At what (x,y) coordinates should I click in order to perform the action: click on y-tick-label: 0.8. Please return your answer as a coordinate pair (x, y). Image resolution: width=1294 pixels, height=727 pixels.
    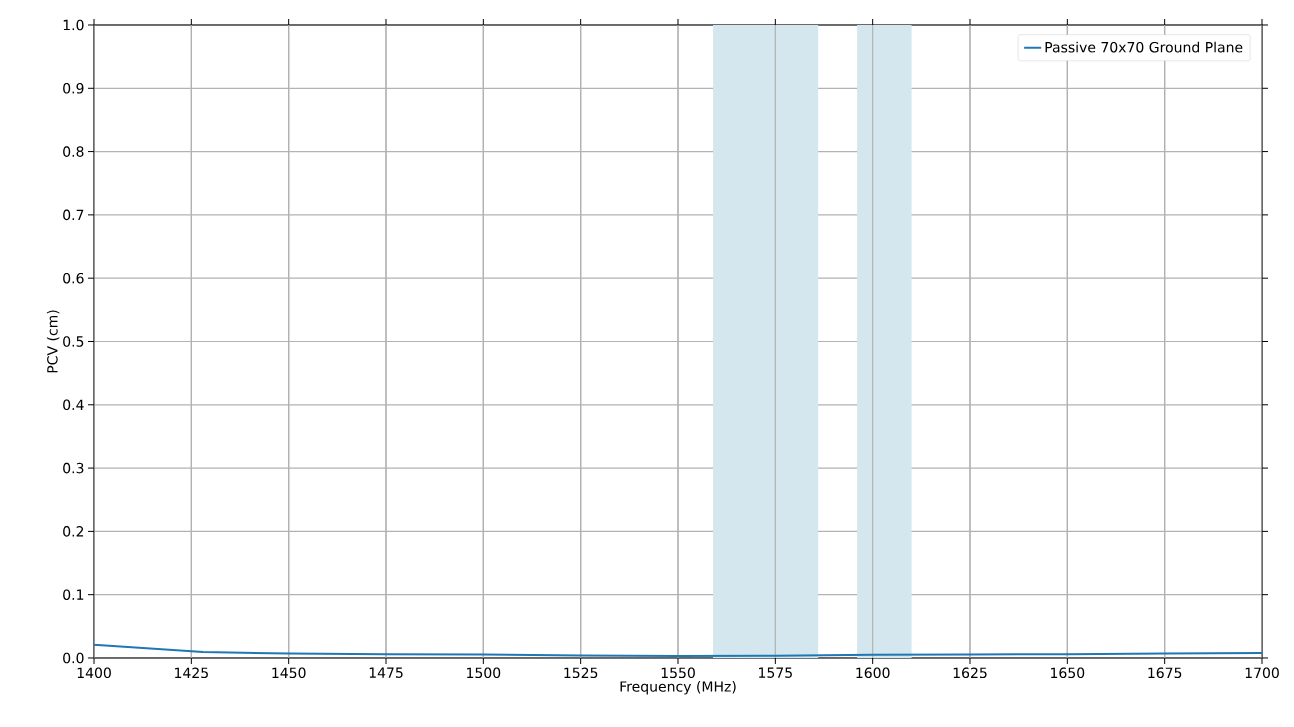
    Looking at the image, I should click on (73, 151).